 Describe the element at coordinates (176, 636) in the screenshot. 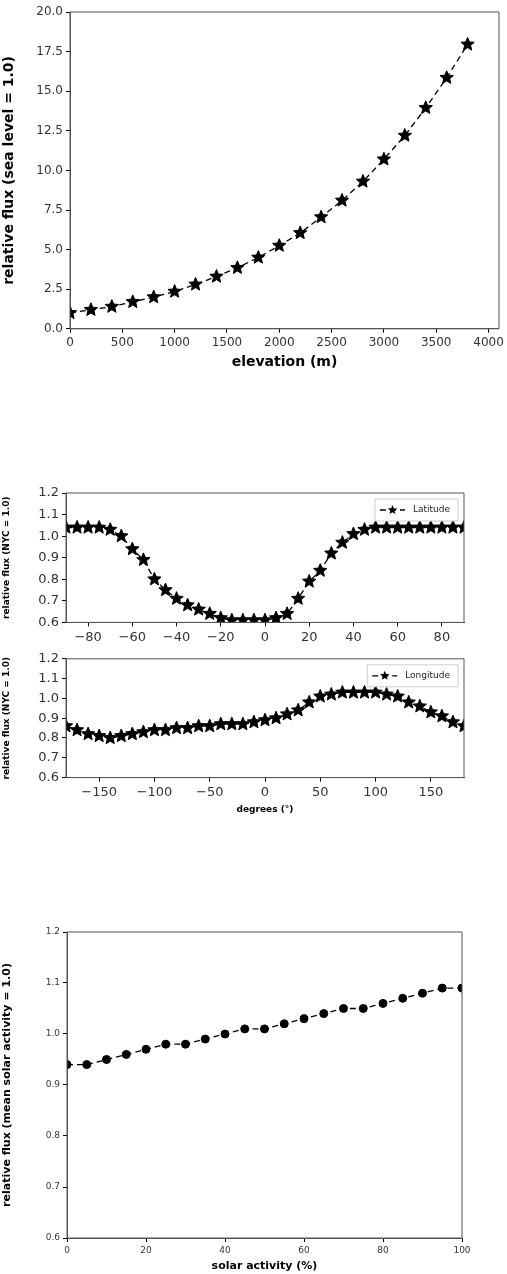

I see `x-tick-label: −40` at that location.